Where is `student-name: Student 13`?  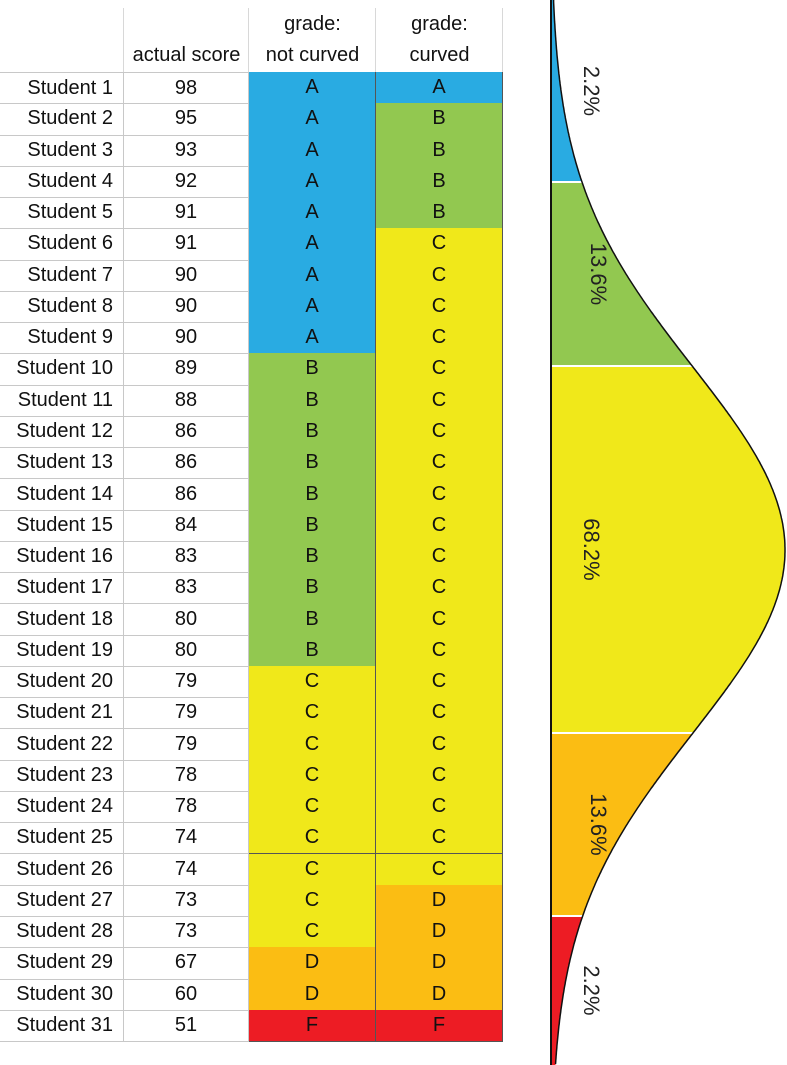 student-name: Student 13 is located at coordinates (62, 463).